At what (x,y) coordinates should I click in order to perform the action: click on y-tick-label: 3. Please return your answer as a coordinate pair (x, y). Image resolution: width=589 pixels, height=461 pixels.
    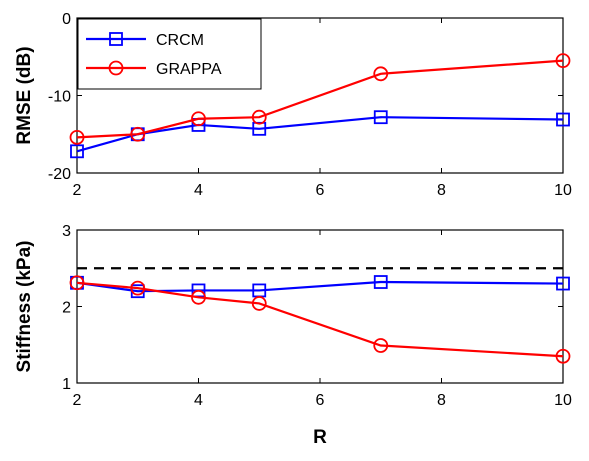
    Looking at the image, I should click on (66, 231).